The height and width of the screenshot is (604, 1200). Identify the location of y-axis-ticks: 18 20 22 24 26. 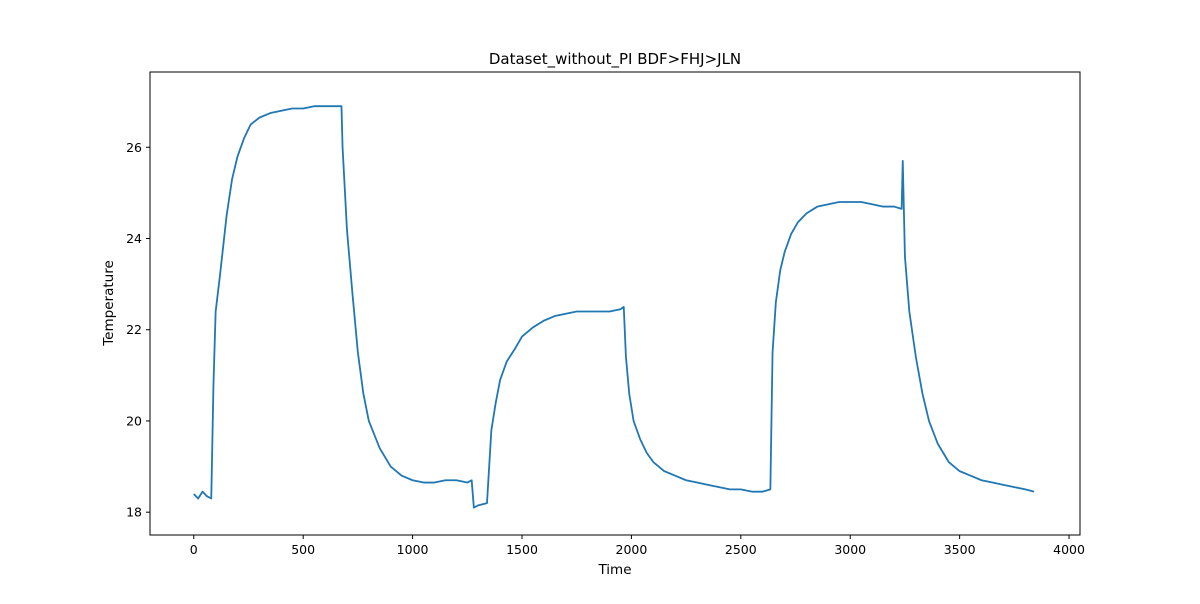
(138, 330).